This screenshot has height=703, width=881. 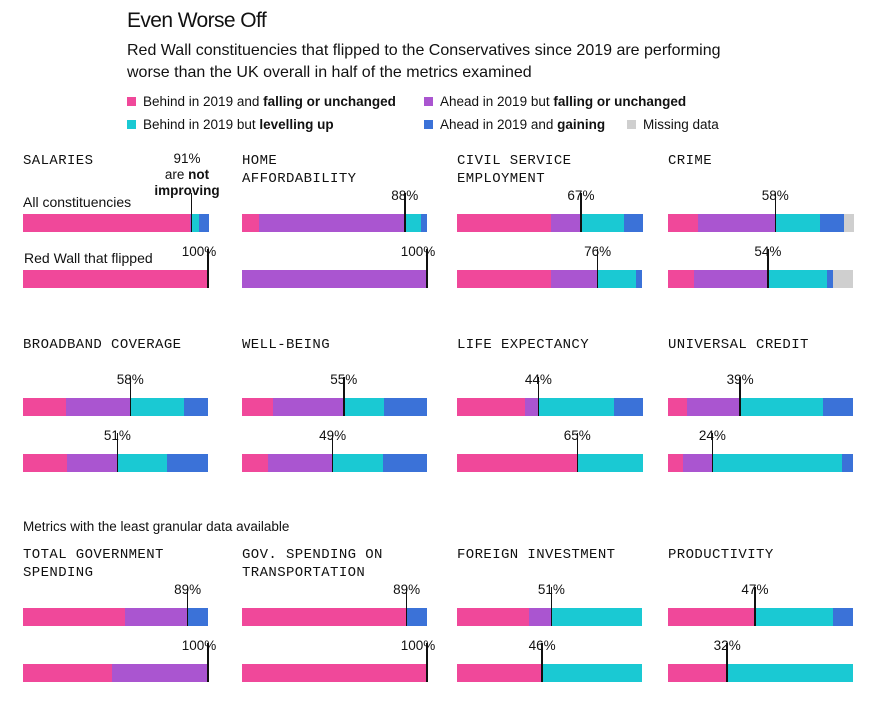 What do you see at coordinates (514, 170) in the screenshot?
I see `panel-title: CIVIL SERVICE EMPLOYMENT` at bounding box center [514, 170].